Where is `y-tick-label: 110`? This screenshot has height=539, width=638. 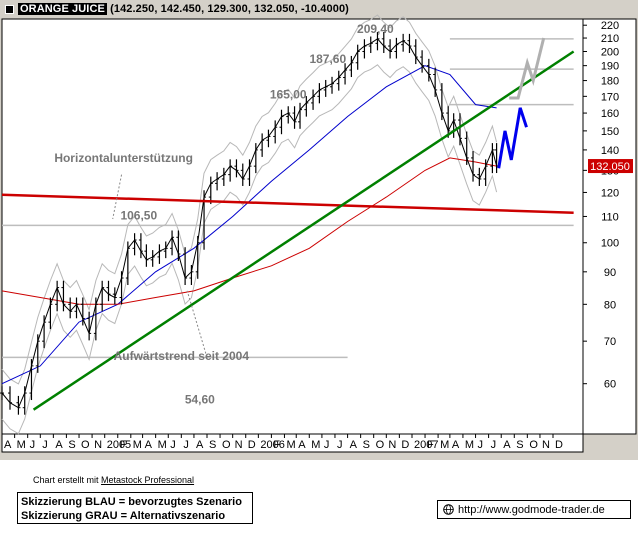 y-tick-label: 110 is located at coordinates (610, 217).